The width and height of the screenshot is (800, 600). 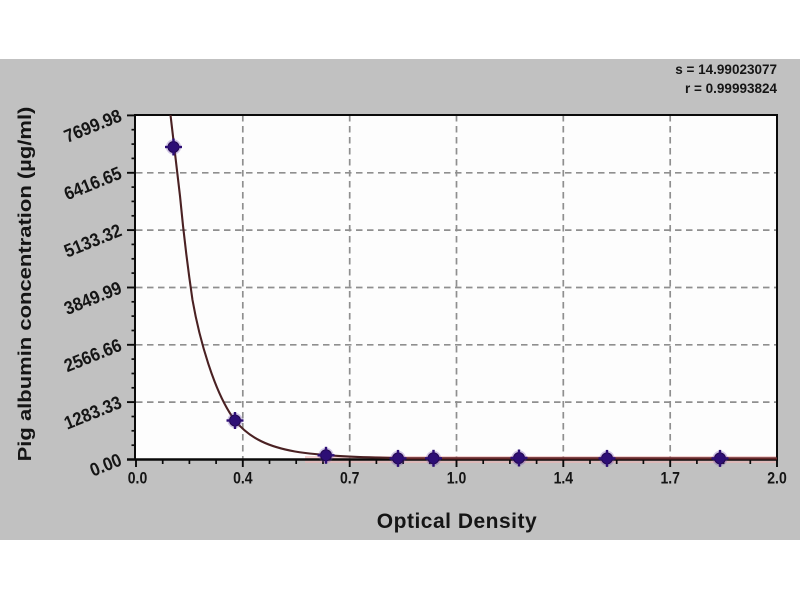 I want to click on svg-text: s = 14.99023077, so click(x=726, y=69).